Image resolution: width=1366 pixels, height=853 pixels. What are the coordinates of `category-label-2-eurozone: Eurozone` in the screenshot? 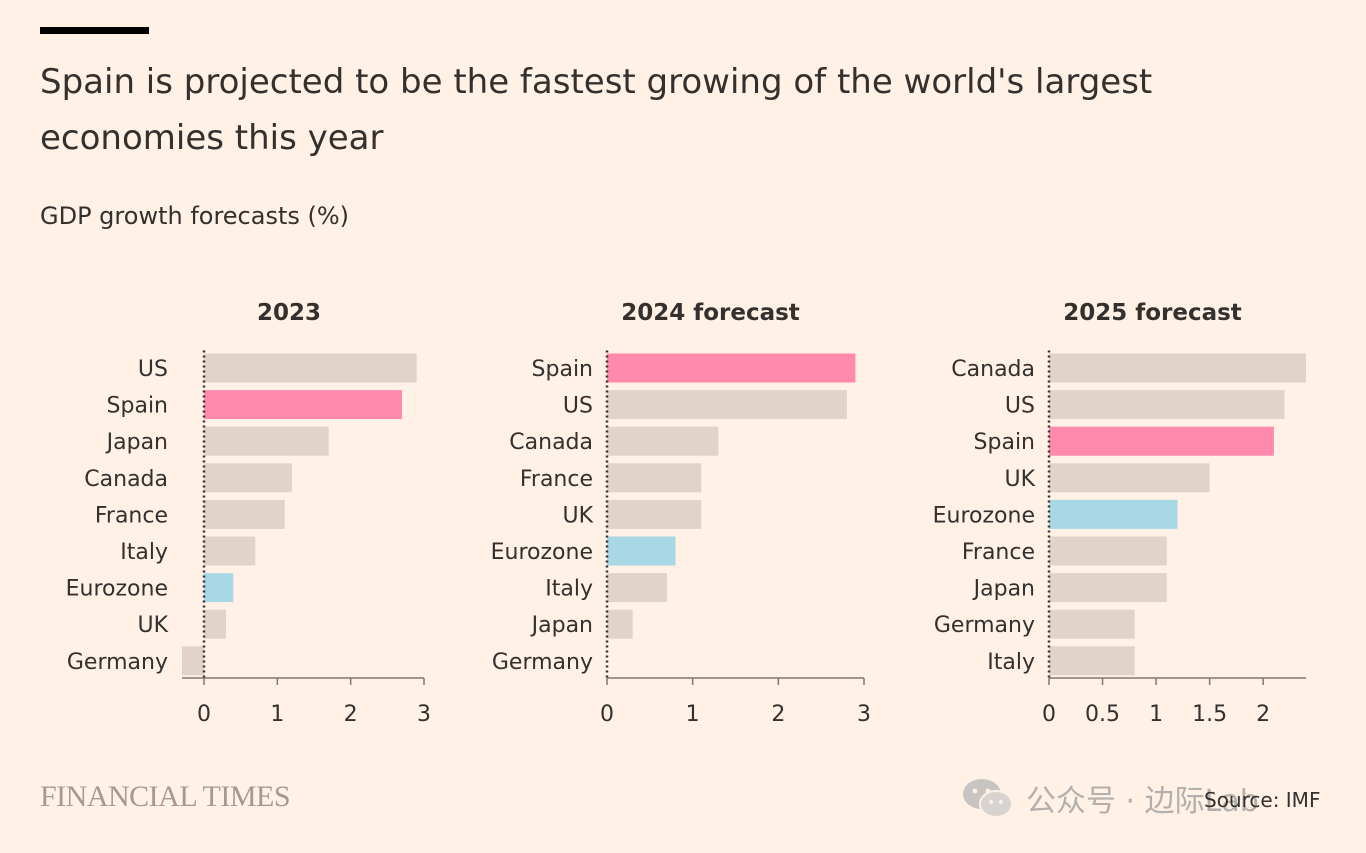 It's located at (542, 552).